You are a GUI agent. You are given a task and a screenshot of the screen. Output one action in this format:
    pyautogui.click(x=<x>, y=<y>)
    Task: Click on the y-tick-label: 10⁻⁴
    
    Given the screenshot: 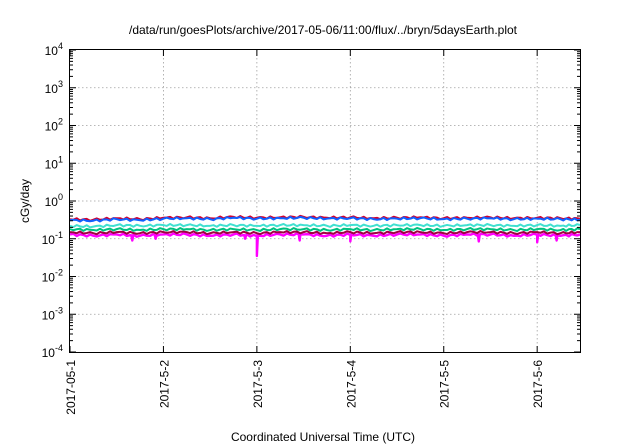 What is the action you would take?
    pyautogui.click(x=52, y=351)
    